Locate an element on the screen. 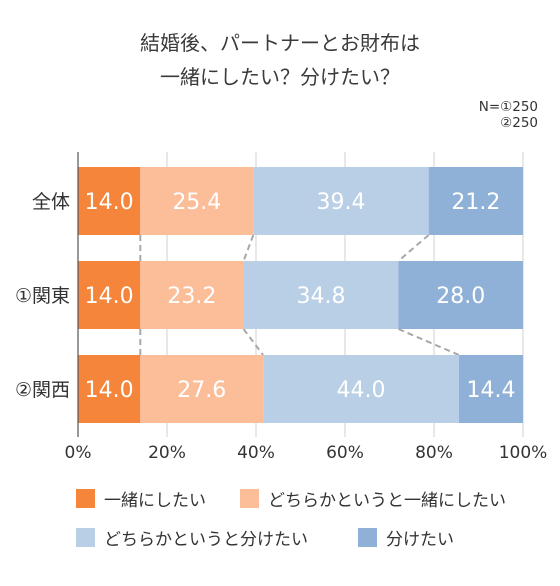 The width and height of the screenshot is (560, 586). chart-title-line2: 一緒にしたい？分けたい？ is located at coordinates (280, 77).